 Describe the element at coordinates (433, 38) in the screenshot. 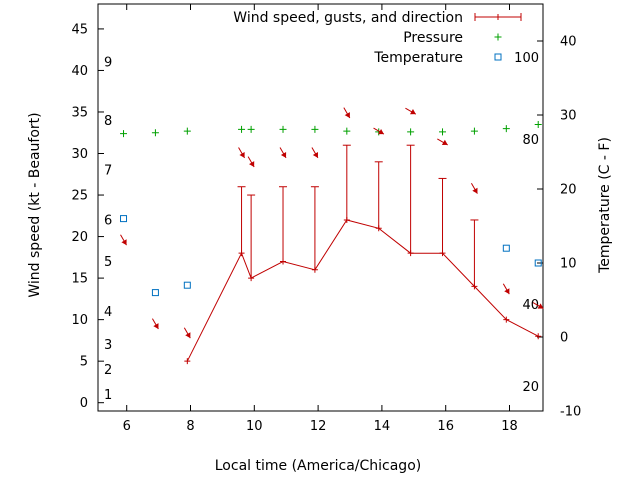

I see `legend-entry-label: Pressure` at that location.